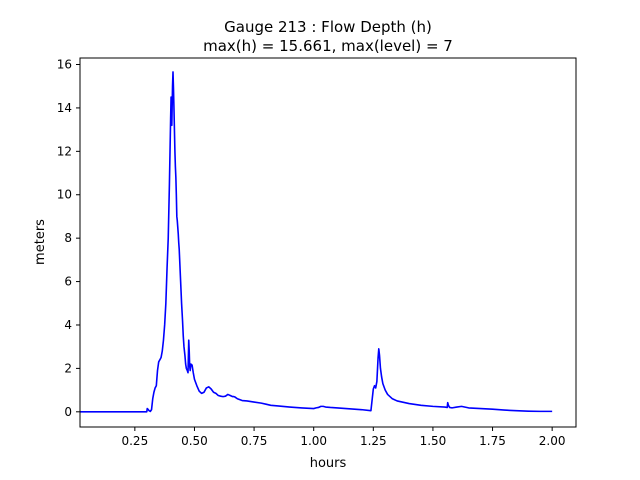  What do you see at coordinates (64, 65) in the screenshot?
I see `y-tick-label: 16` at bounding box center [64, 65].